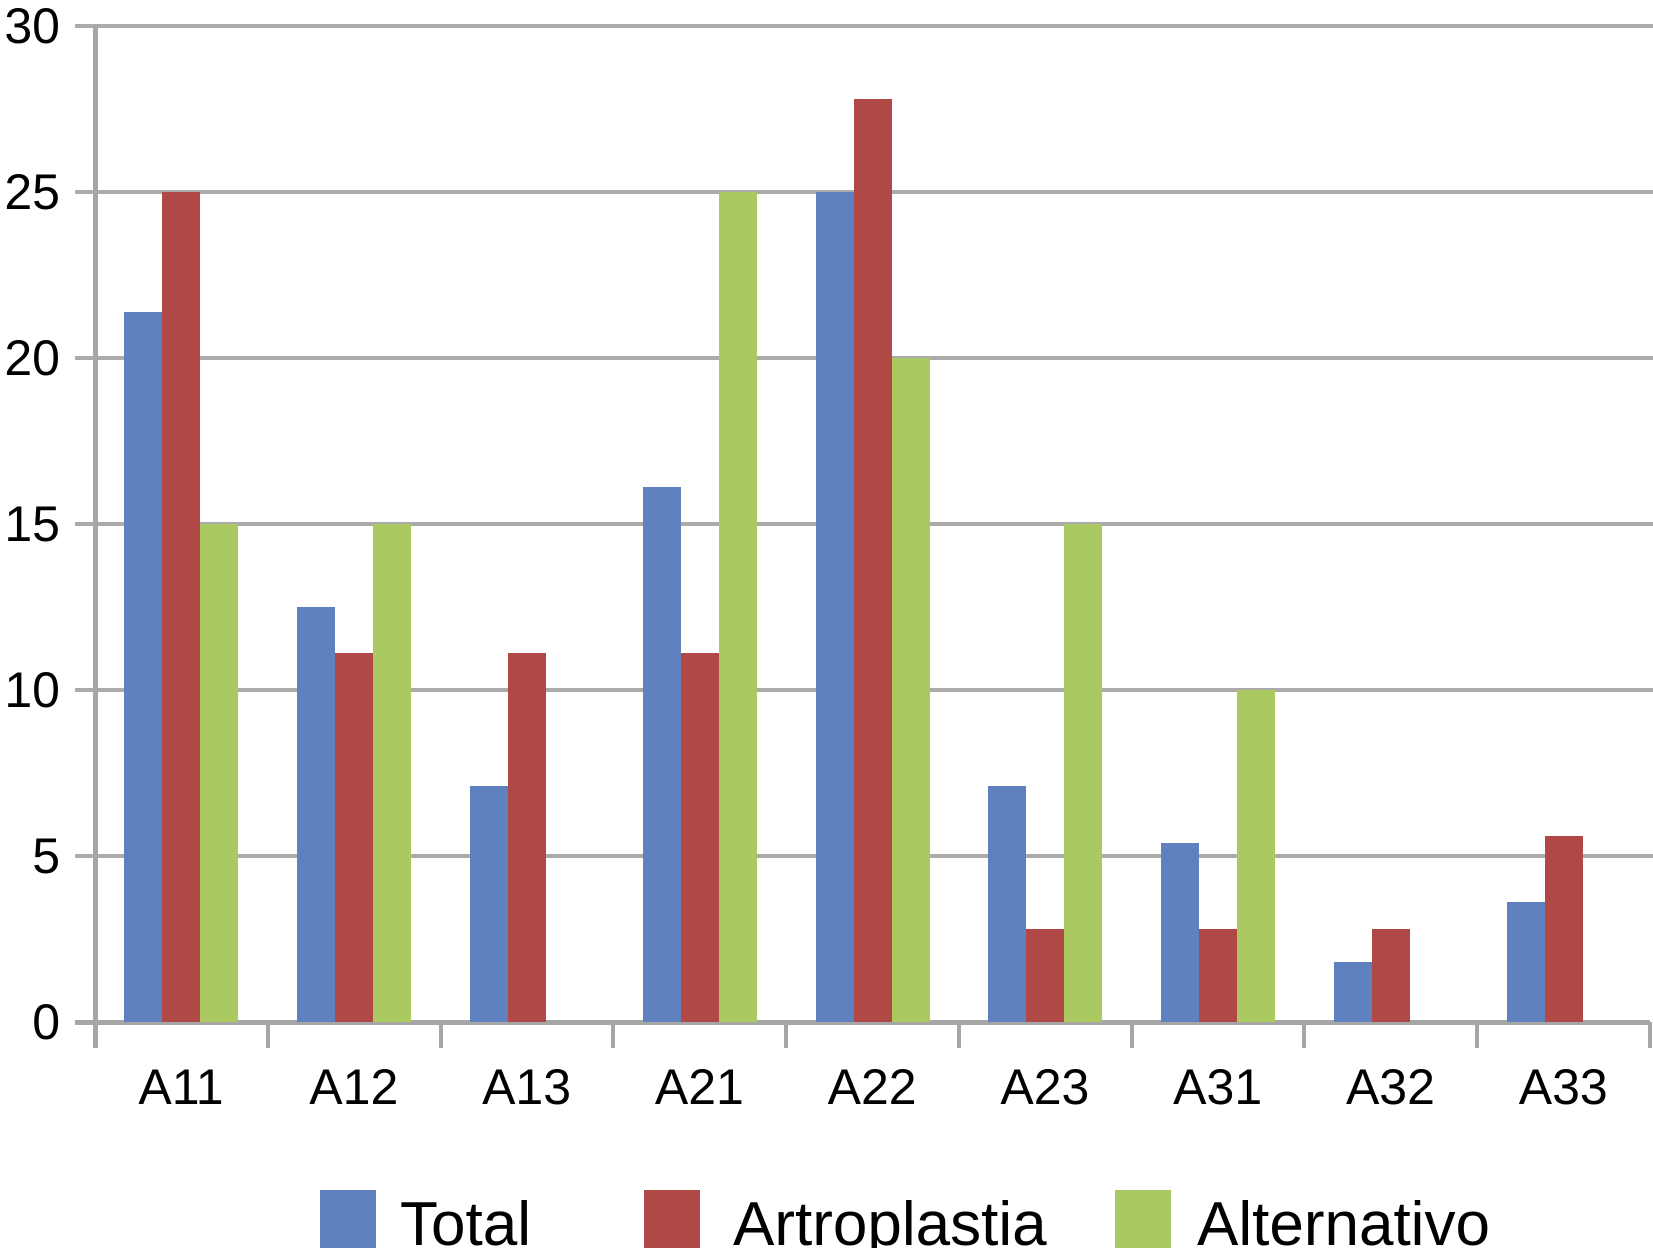 Image resolution: width=1653 pixels, height=1248 pixels. What do you see at coordinates (46, 856) in the screenshot?
I see `y-tick-label-5: 5` at bounding box center [46, 856].